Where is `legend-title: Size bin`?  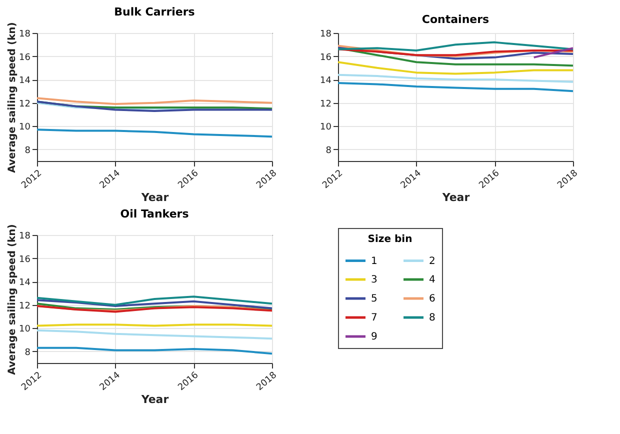
legend-title: Size bin is located at coordinates (390, 239).